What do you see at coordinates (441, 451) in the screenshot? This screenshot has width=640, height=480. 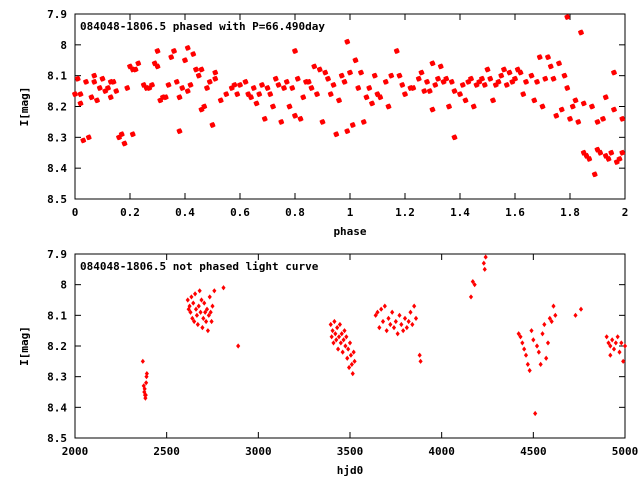 I see `x-tick-label: 4000` at bounding box center [441, 451].